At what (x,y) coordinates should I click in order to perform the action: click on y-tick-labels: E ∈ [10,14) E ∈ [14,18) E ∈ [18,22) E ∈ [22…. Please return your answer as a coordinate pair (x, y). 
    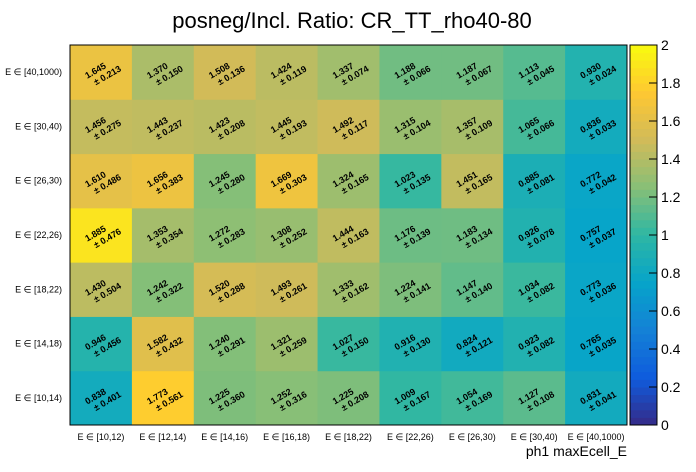
    Looking at the image, I should click on (33, 235).